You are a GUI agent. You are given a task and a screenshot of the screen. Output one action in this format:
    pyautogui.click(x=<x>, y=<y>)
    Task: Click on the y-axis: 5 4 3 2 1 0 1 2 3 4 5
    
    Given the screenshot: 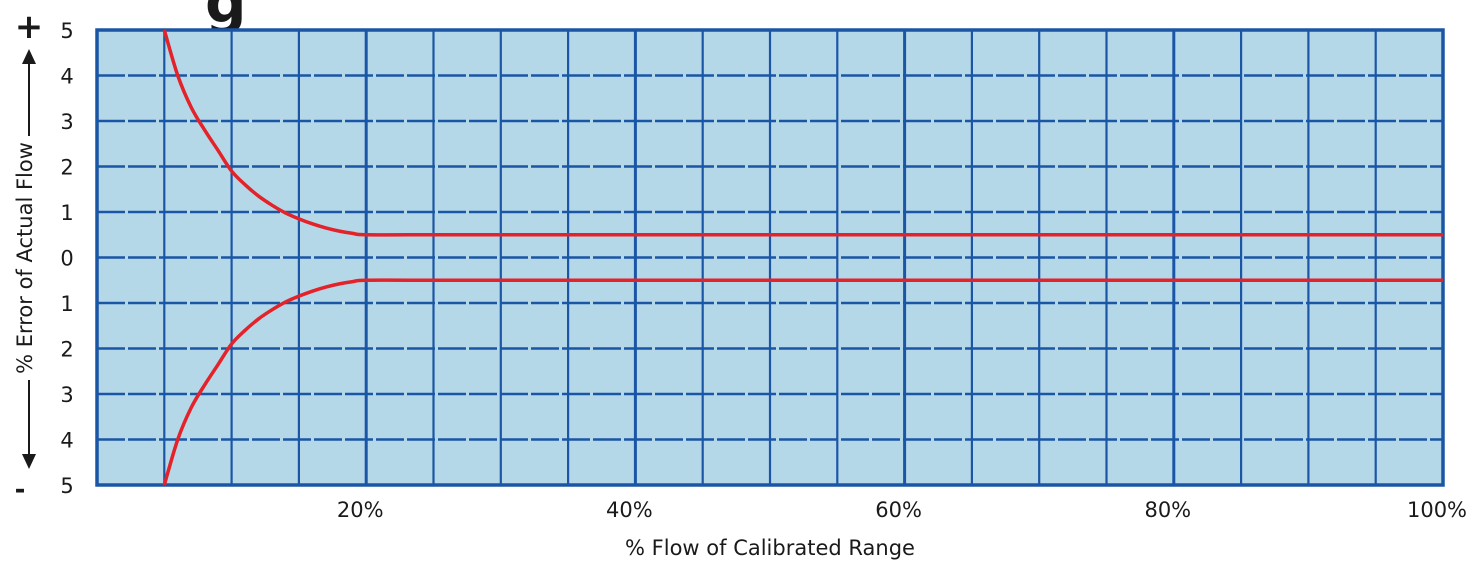 What is the action you would take?
    pyautogui.click(x=66, y=258)
    